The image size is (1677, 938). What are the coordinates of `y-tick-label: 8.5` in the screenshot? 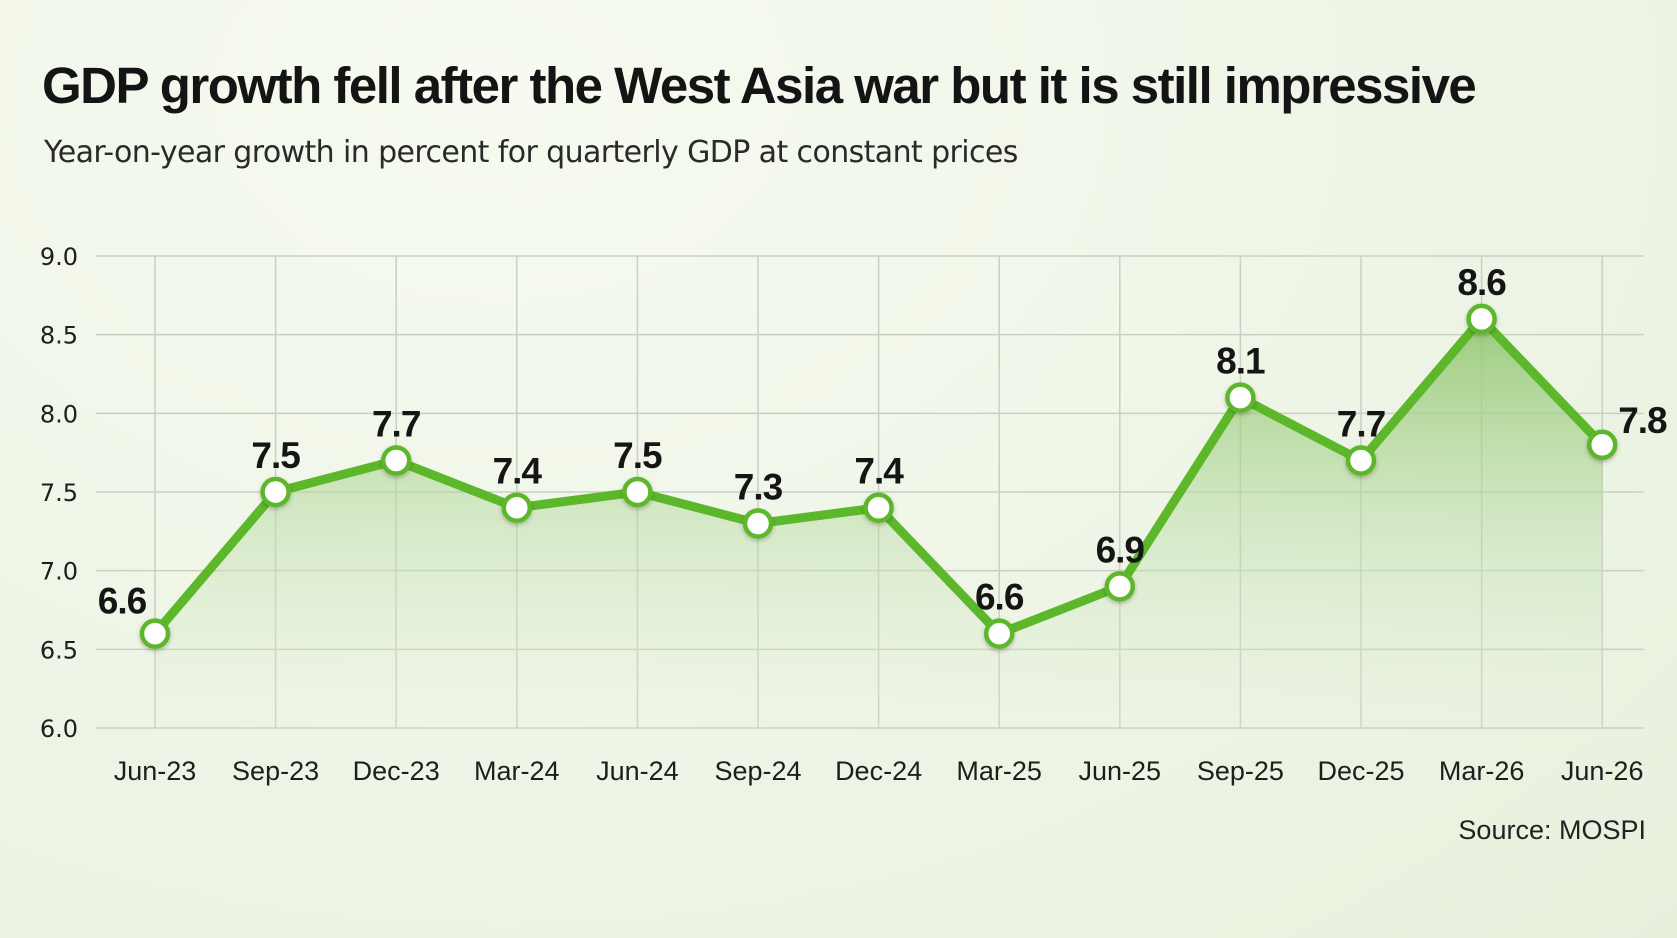 It's located at (59, 336).